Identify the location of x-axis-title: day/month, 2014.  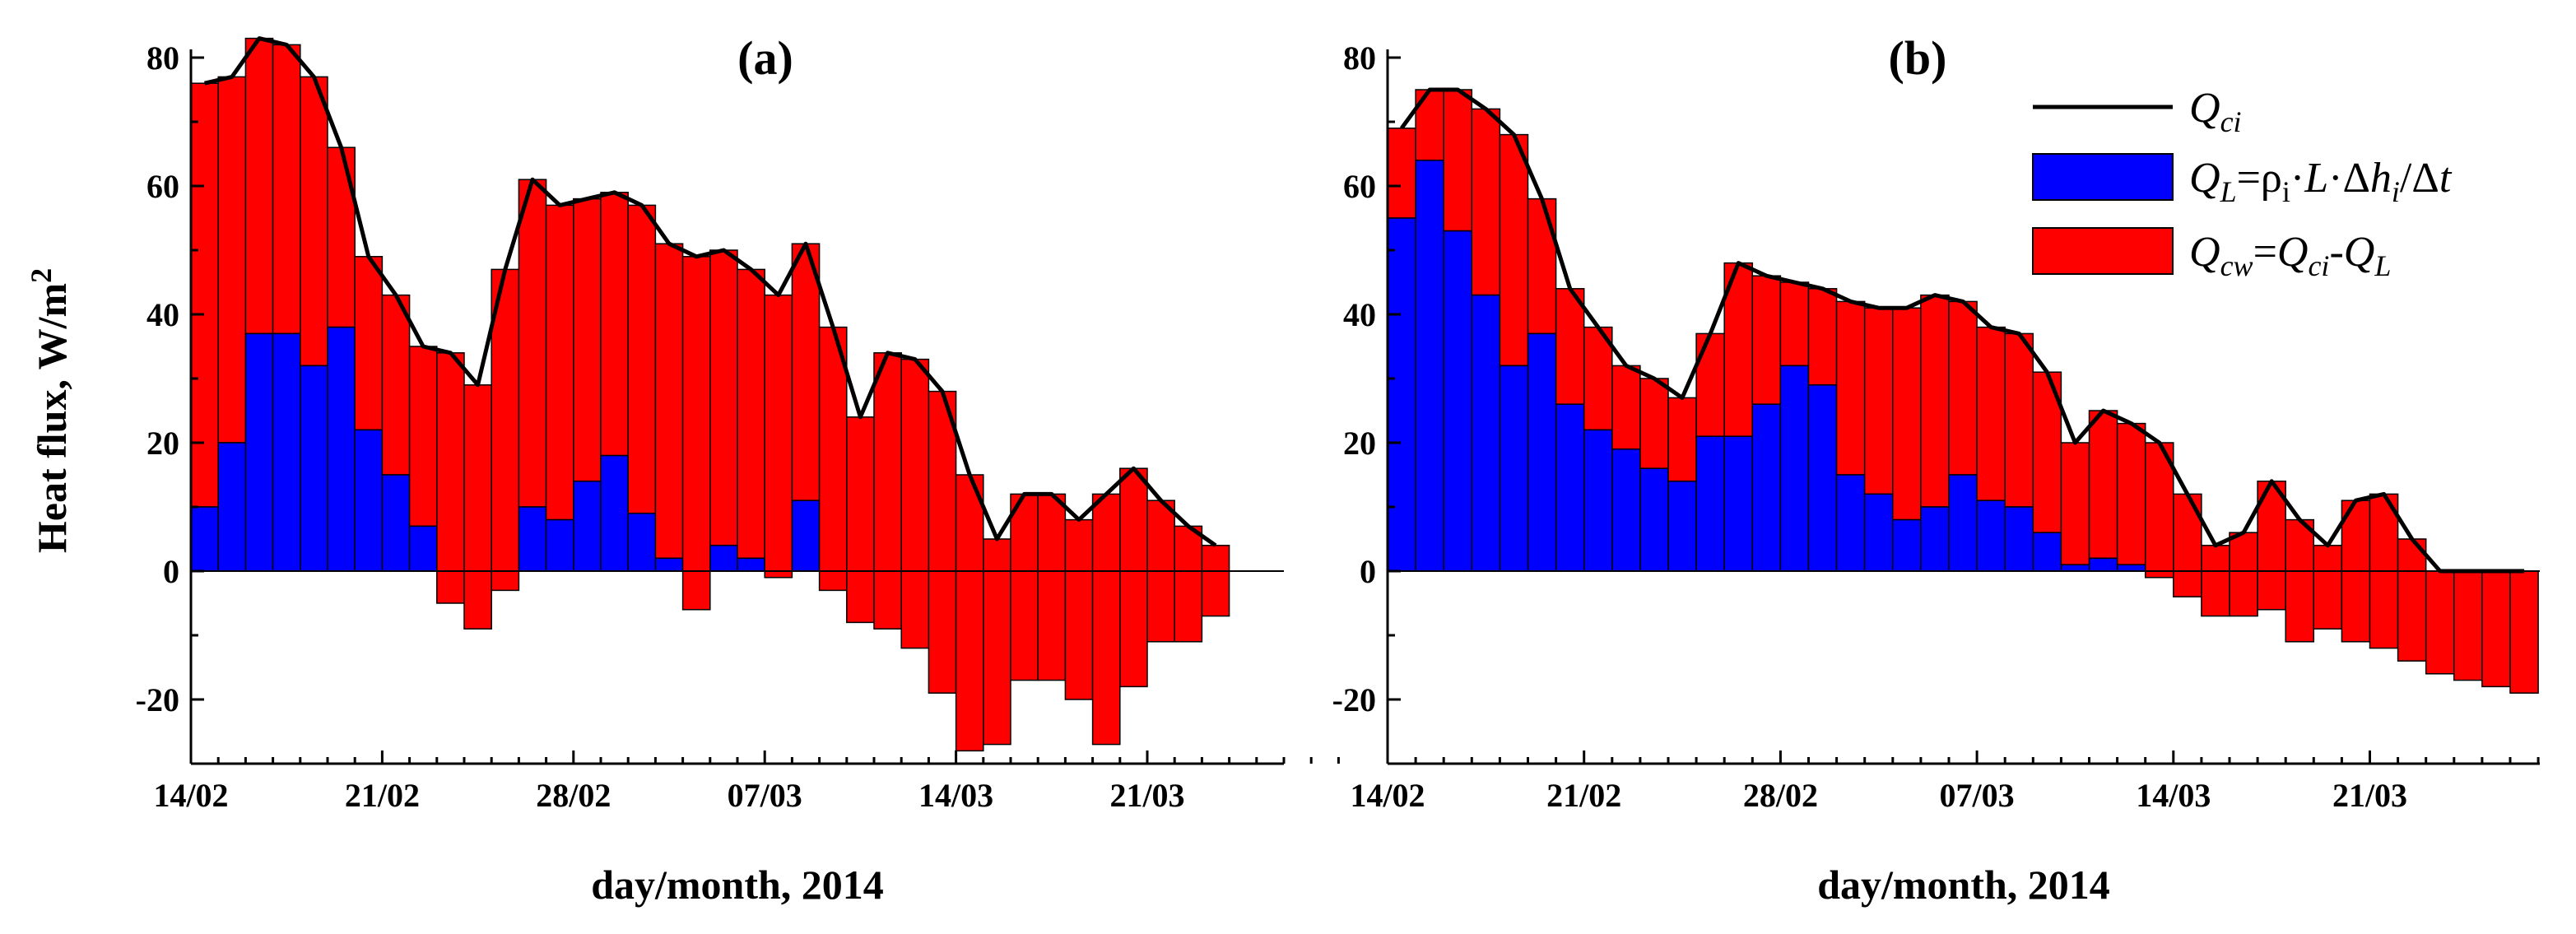
(1963, 885).